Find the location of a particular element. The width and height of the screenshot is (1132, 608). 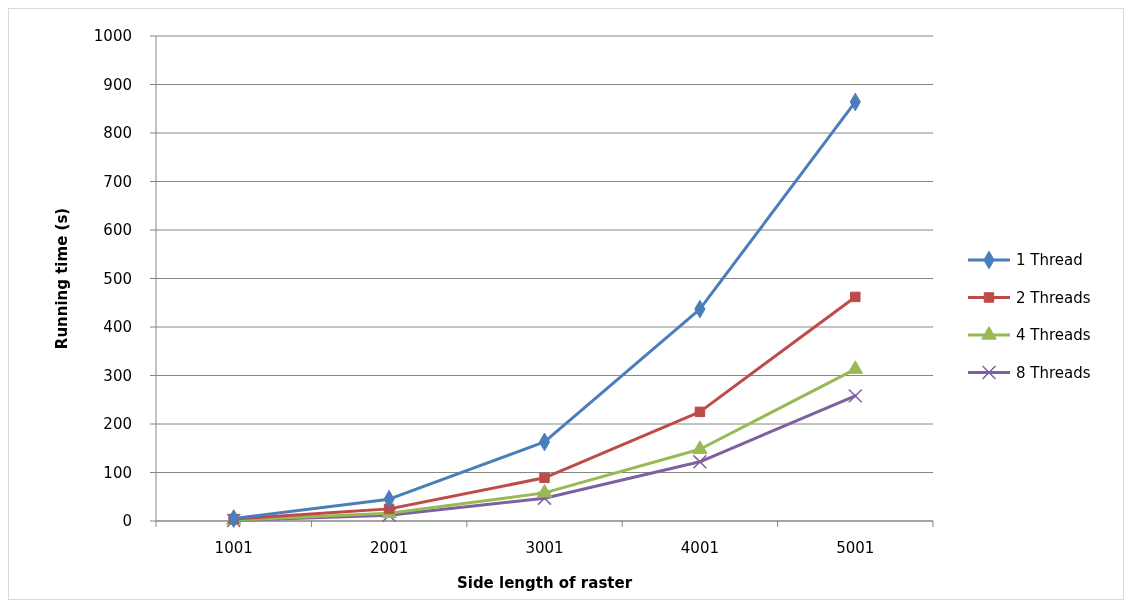

y-tick-label: 800 is located at coordinates (117, 133).